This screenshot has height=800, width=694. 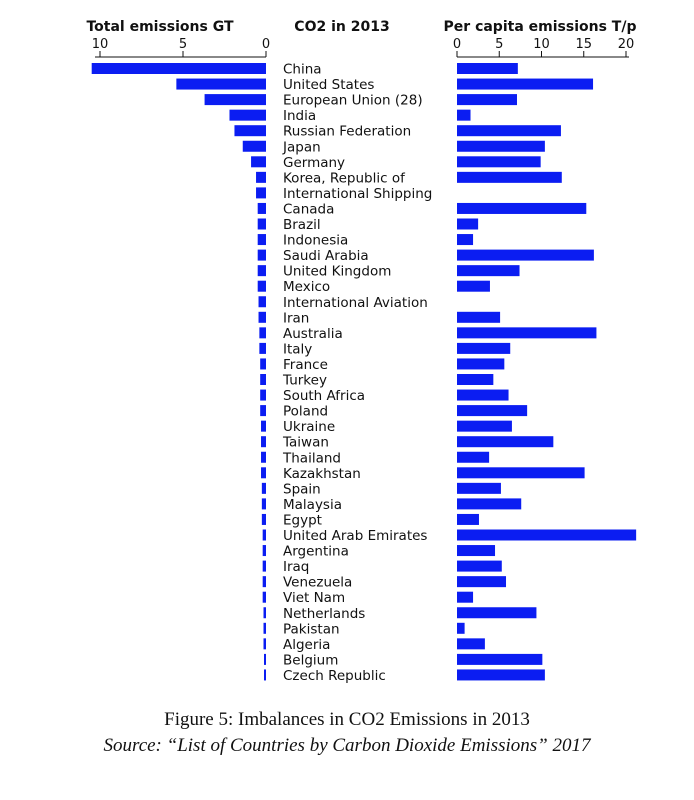 I want to click on country-label: Ukraine, so click(x=309, y=427).